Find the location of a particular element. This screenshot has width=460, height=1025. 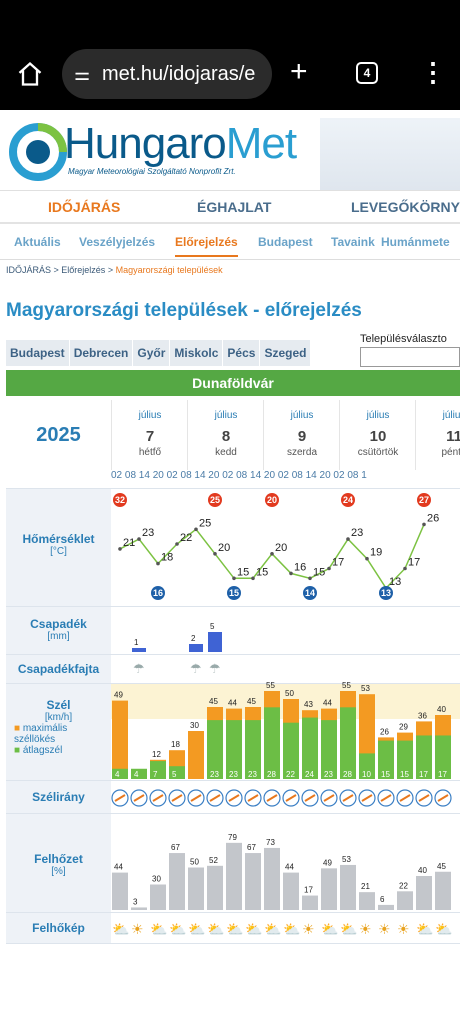

gust-value: 26 is located at coordinates (384, 731).